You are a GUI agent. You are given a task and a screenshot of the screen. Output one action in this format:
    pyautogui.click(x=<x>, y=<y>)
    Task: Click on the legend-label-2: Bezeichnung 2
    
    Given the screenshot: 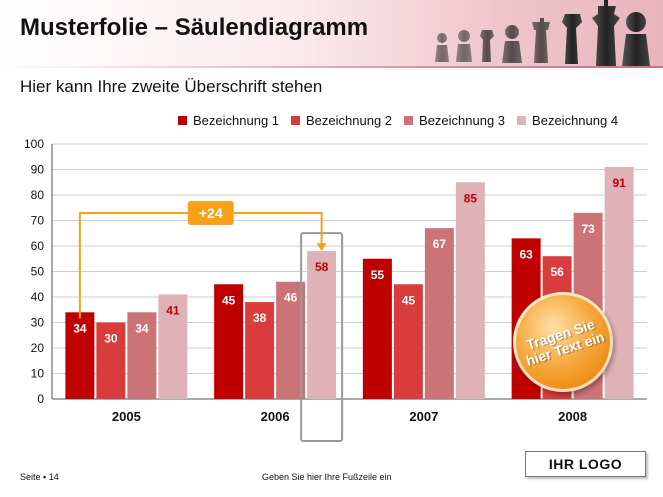 What is the action you would take?
    pyautogui.click(x=349, y=120)
    